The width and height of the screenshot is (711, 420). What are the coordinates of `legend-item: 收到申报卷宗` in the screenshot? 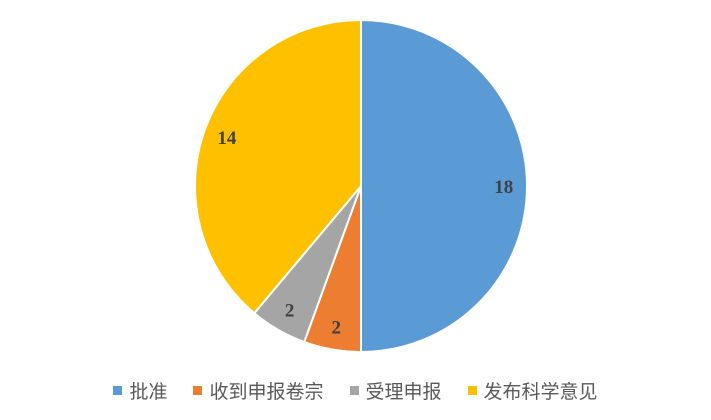 It's located at (258, 390).